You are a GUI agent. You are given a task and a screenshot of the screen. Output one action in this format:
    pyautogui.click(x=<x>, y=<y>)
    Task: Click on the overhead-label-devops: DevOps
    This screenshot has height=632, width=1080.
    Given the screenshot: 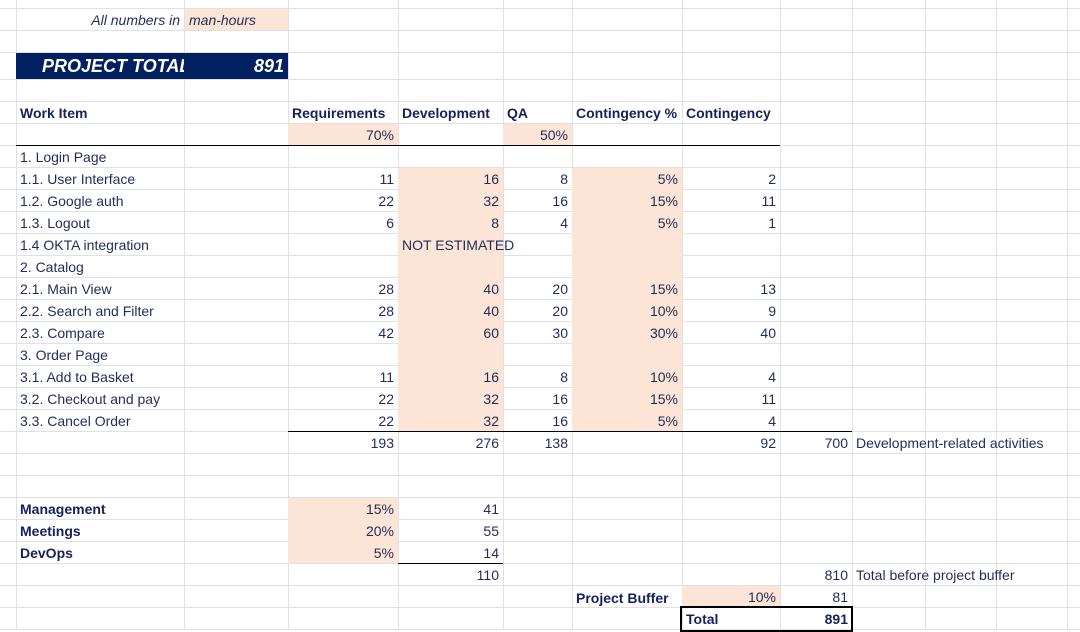 What is the action you would take?
    pyautogui.click(x=46, y=553)
    